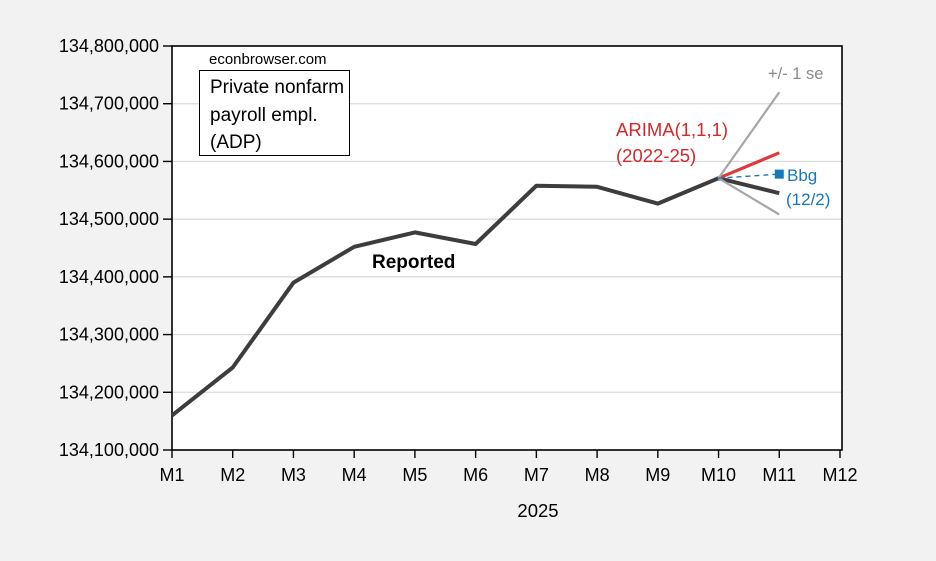 The height and width of the screenshot is (561, 936). What do you see at coordinates (277, 87) in the screenshot?
I see `title-box-line-1: Private nonfarm` at bounding box center [277, 87].